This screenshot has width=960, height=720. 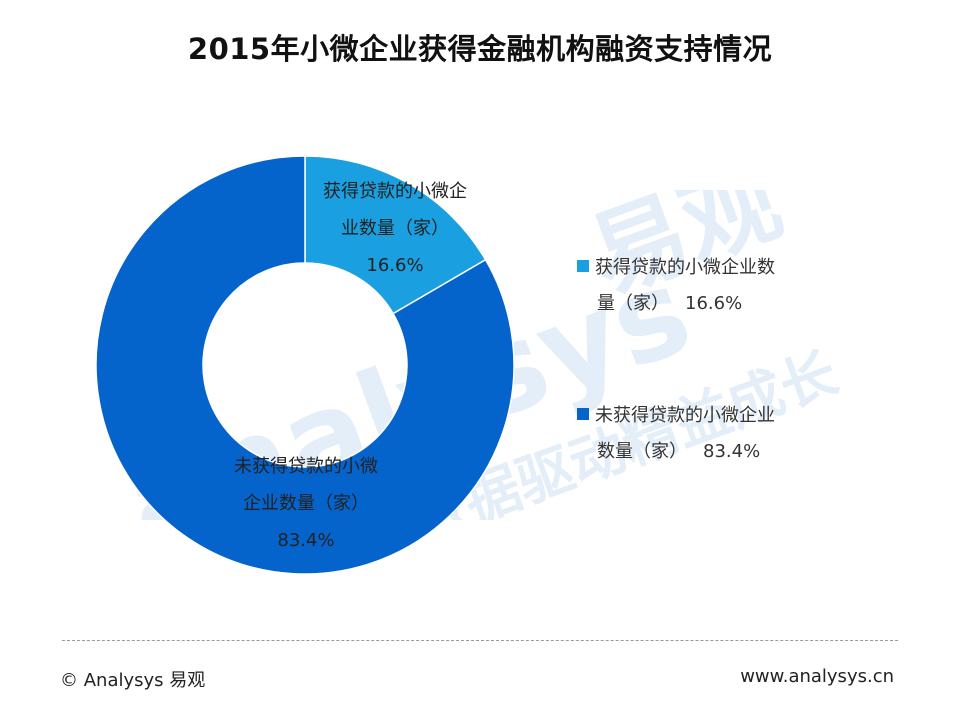 I want to click on legend-label: 数量（家）, so click(x=642, y=451).